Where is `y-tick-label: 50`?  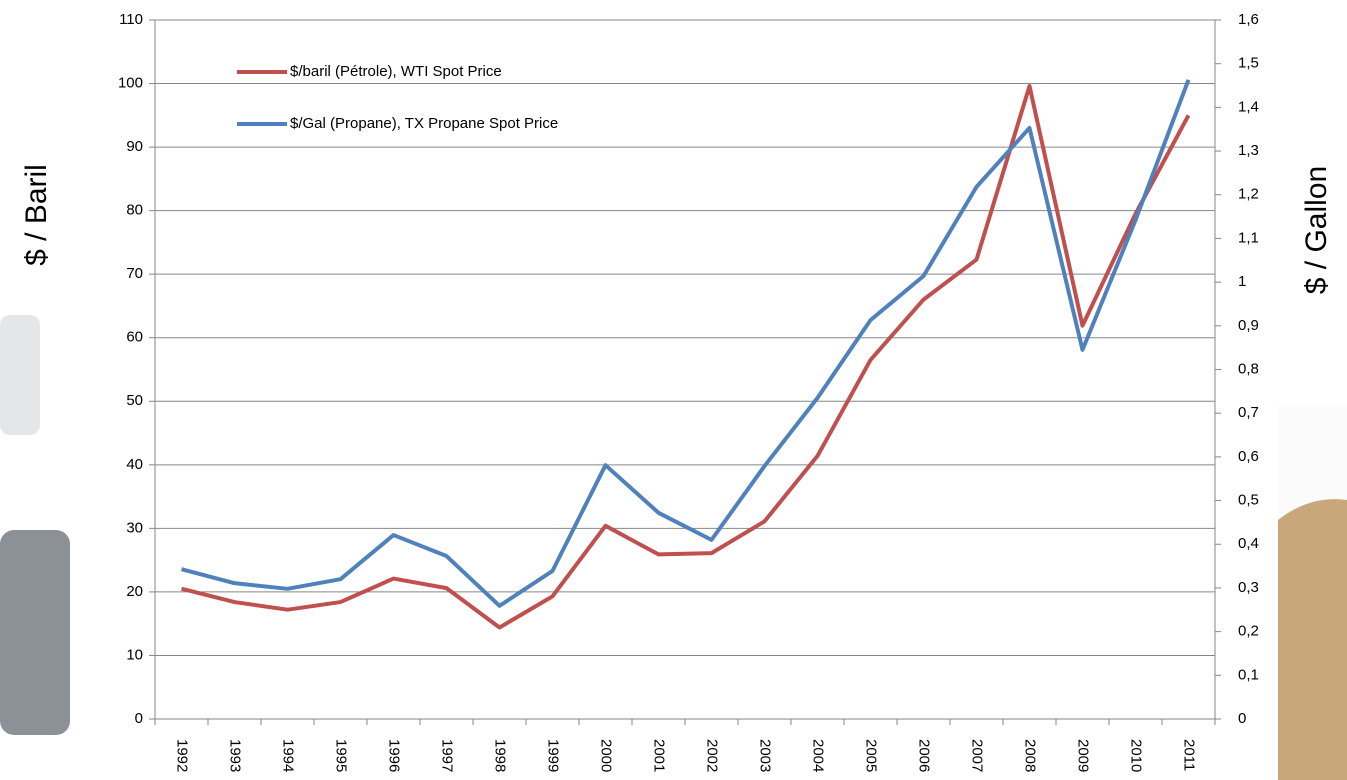
y-tick-label: 50 is located at coordinates (134, 400).